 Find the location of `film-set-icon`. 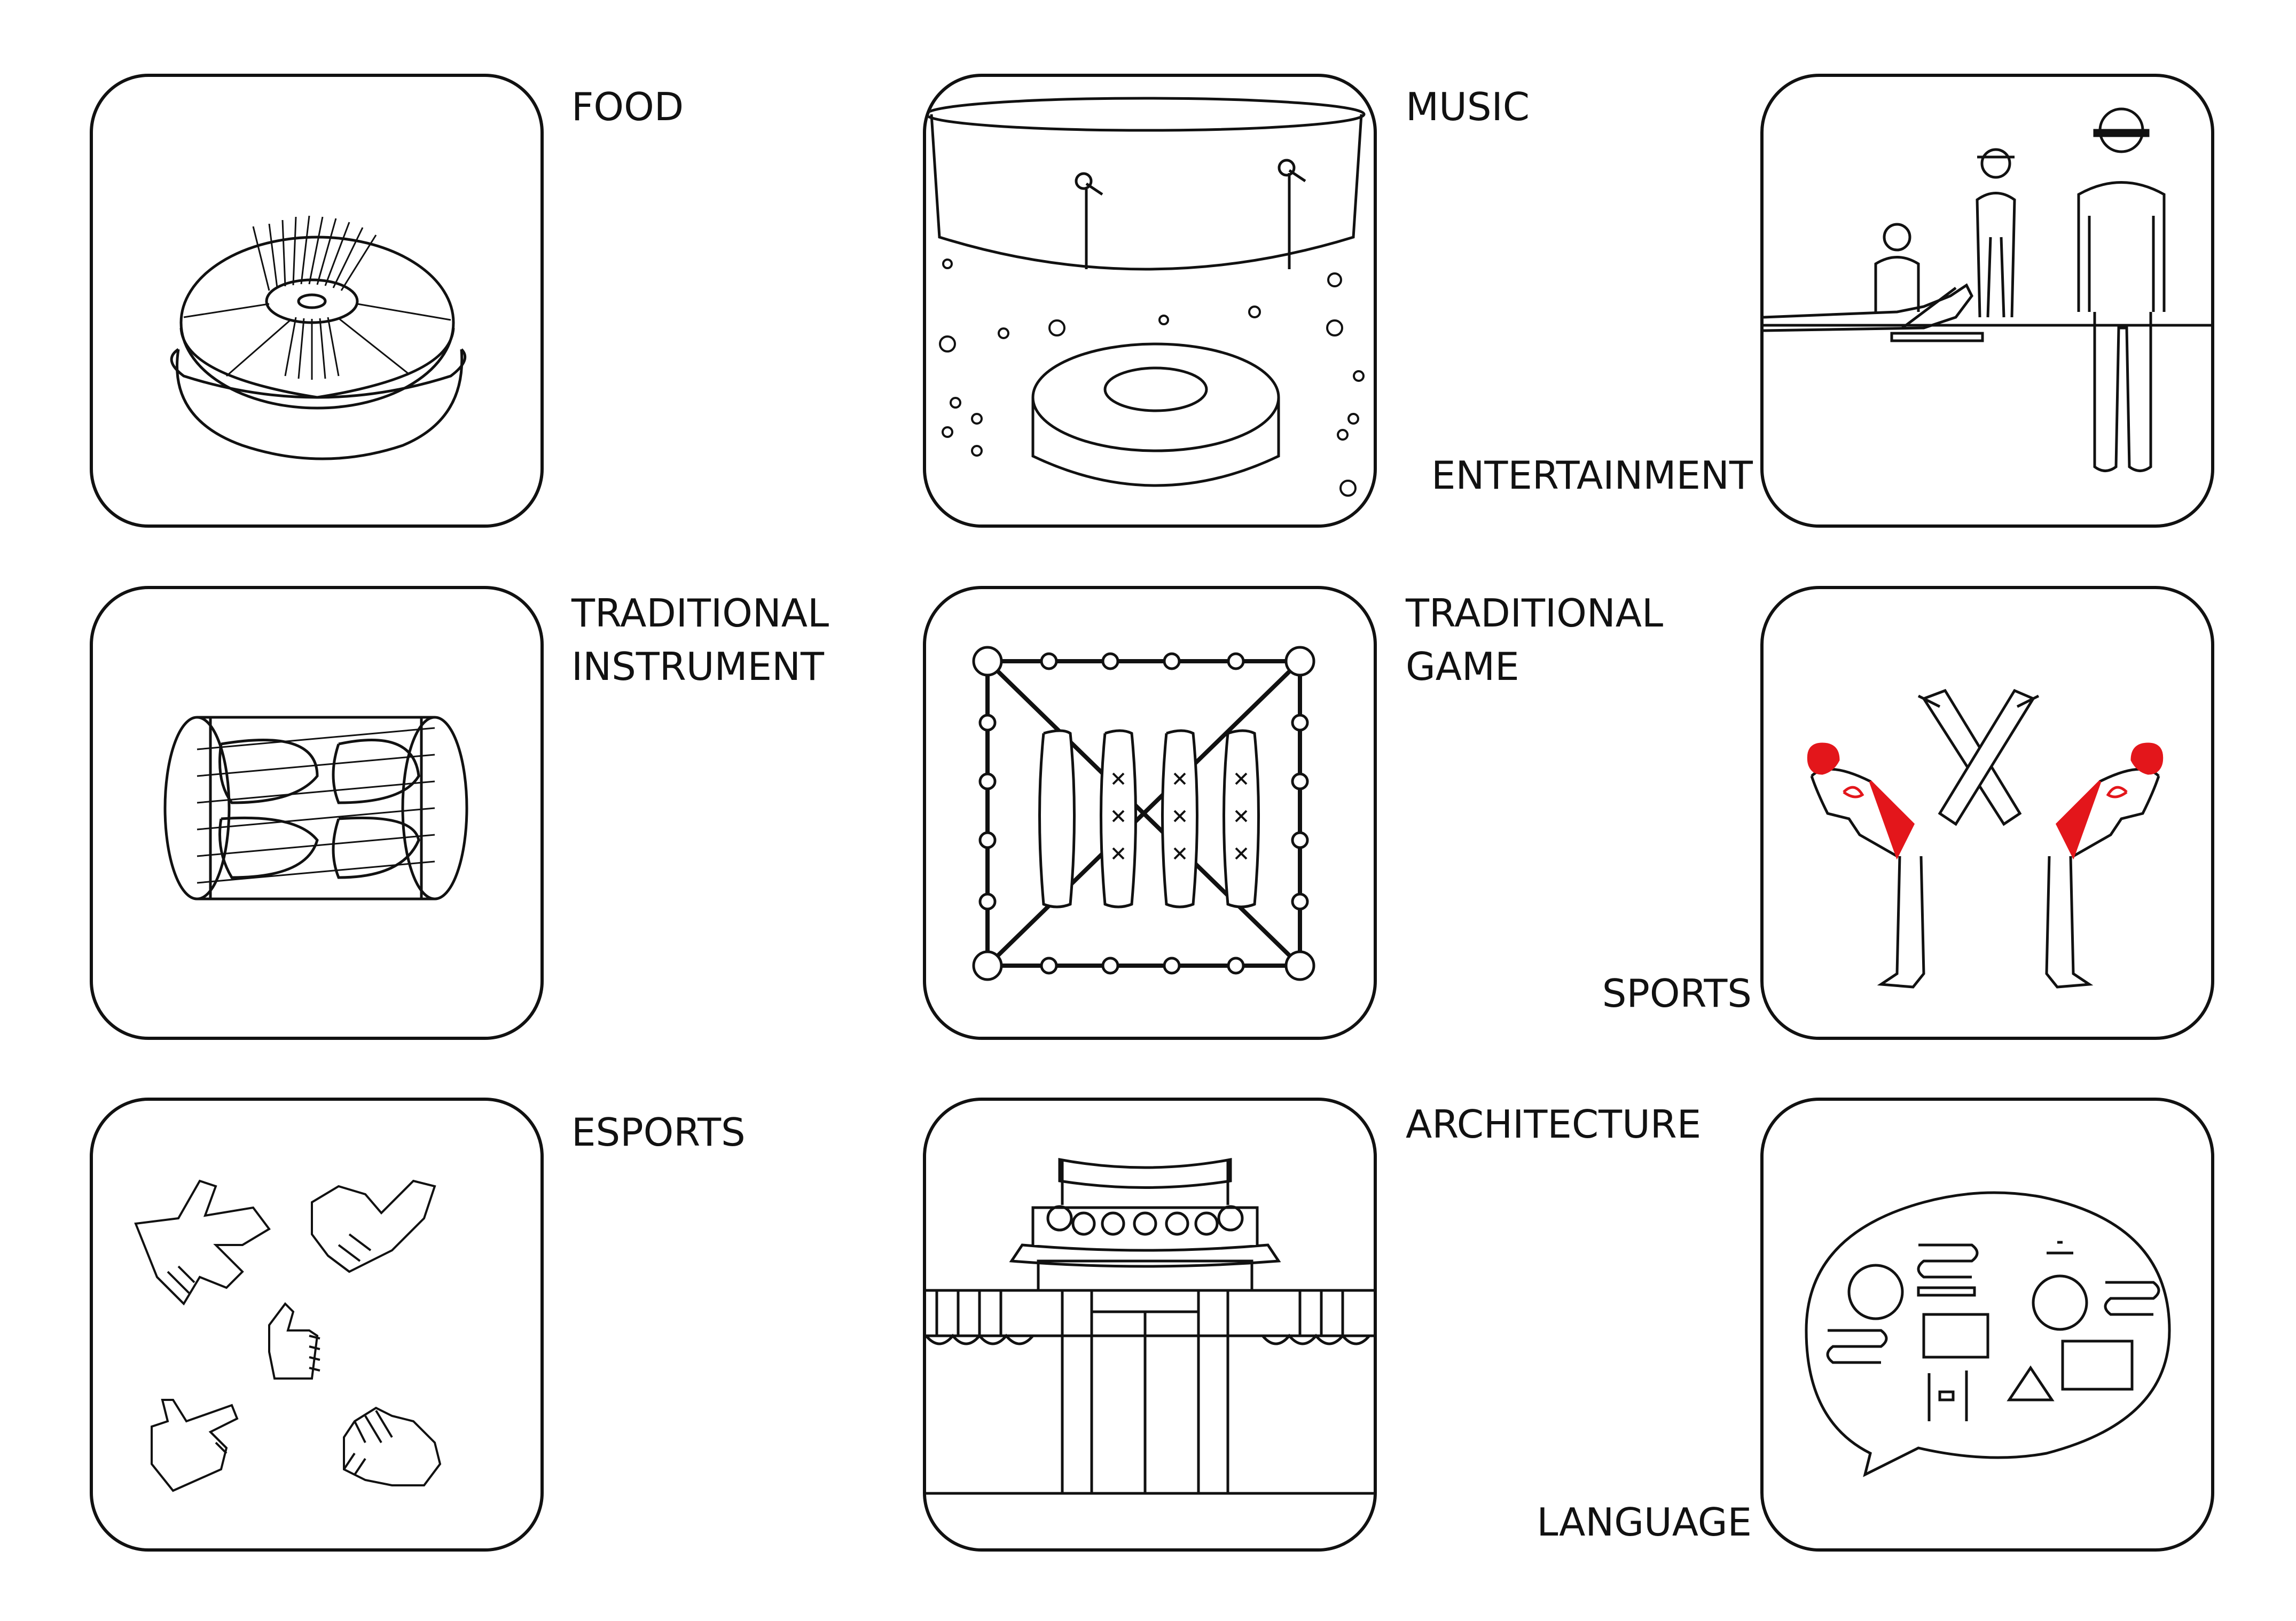

film-set-icon is located at coordinates (1987, 289).